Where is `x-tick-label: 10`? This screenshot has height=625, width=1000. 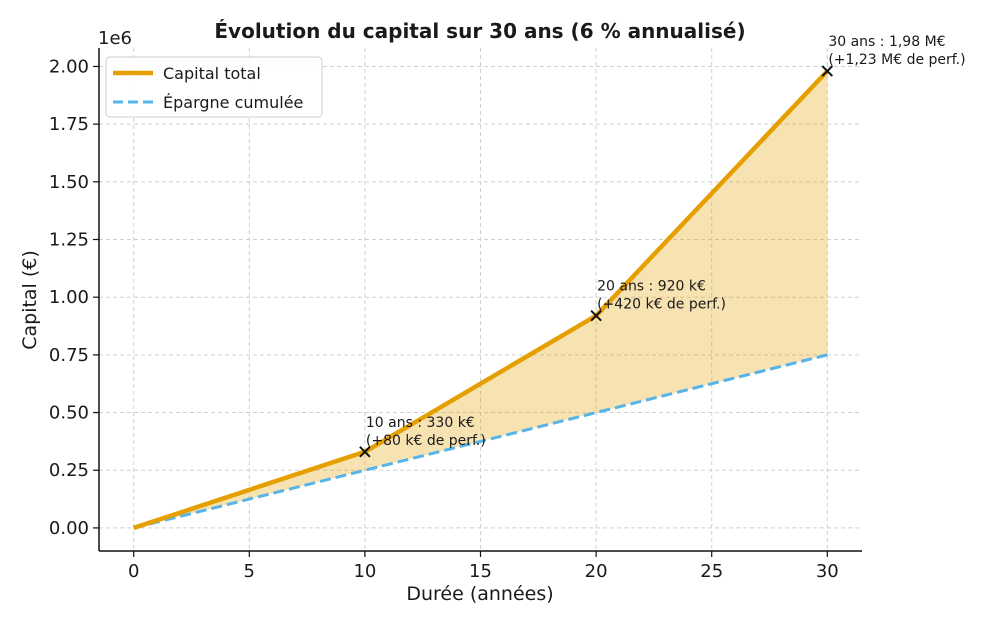
x-tick-label: 10 is located at coordinates (364, 571).